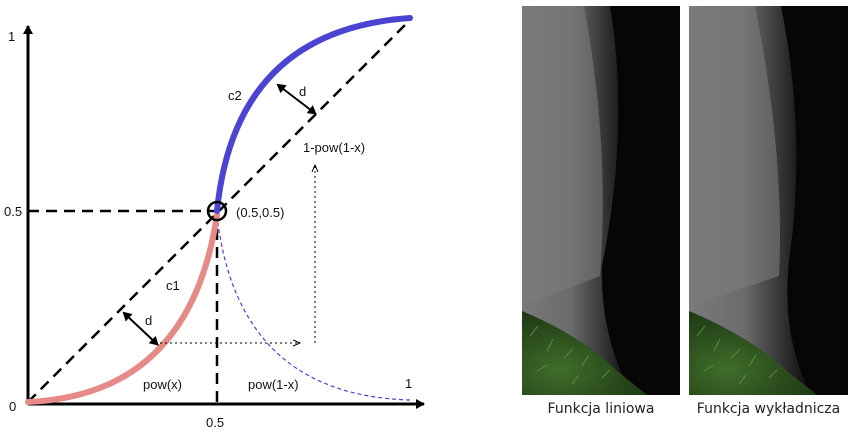 The height and width of the screenshot is (440, 859). Describe the element at coordinates (334, 147) in the screenshot. I see `inverse-formula-label: 1-pow(1-x)` at that location.